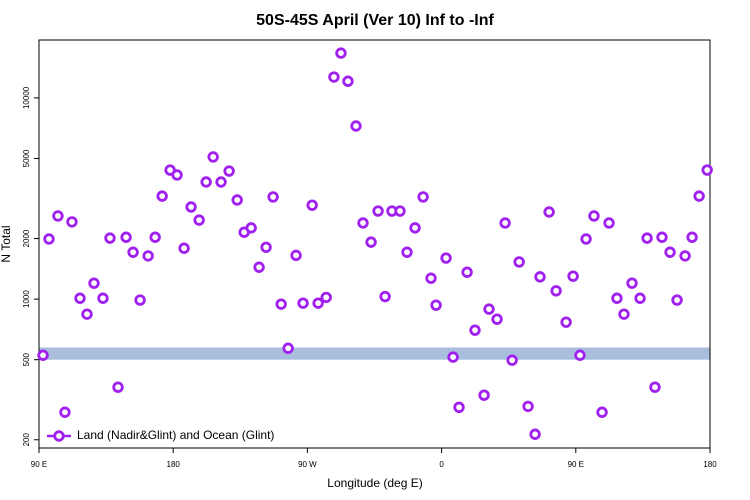 This screenshot has height=500, width=750. What do you see at coordinates (26, 238) in the screenshot?
I see `y-tick-label: 2000` at bounding box center [26, 238].